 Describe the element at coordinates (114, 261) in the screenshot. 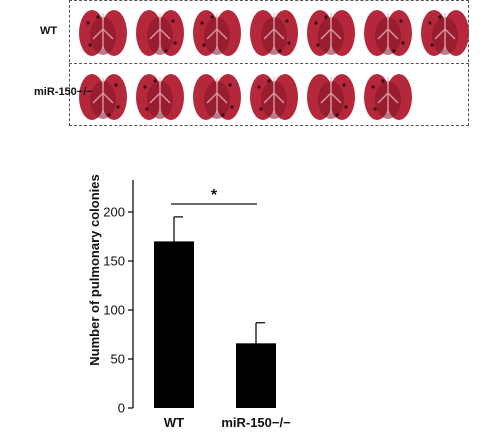

I see `y-tick-label: 150` at that location.